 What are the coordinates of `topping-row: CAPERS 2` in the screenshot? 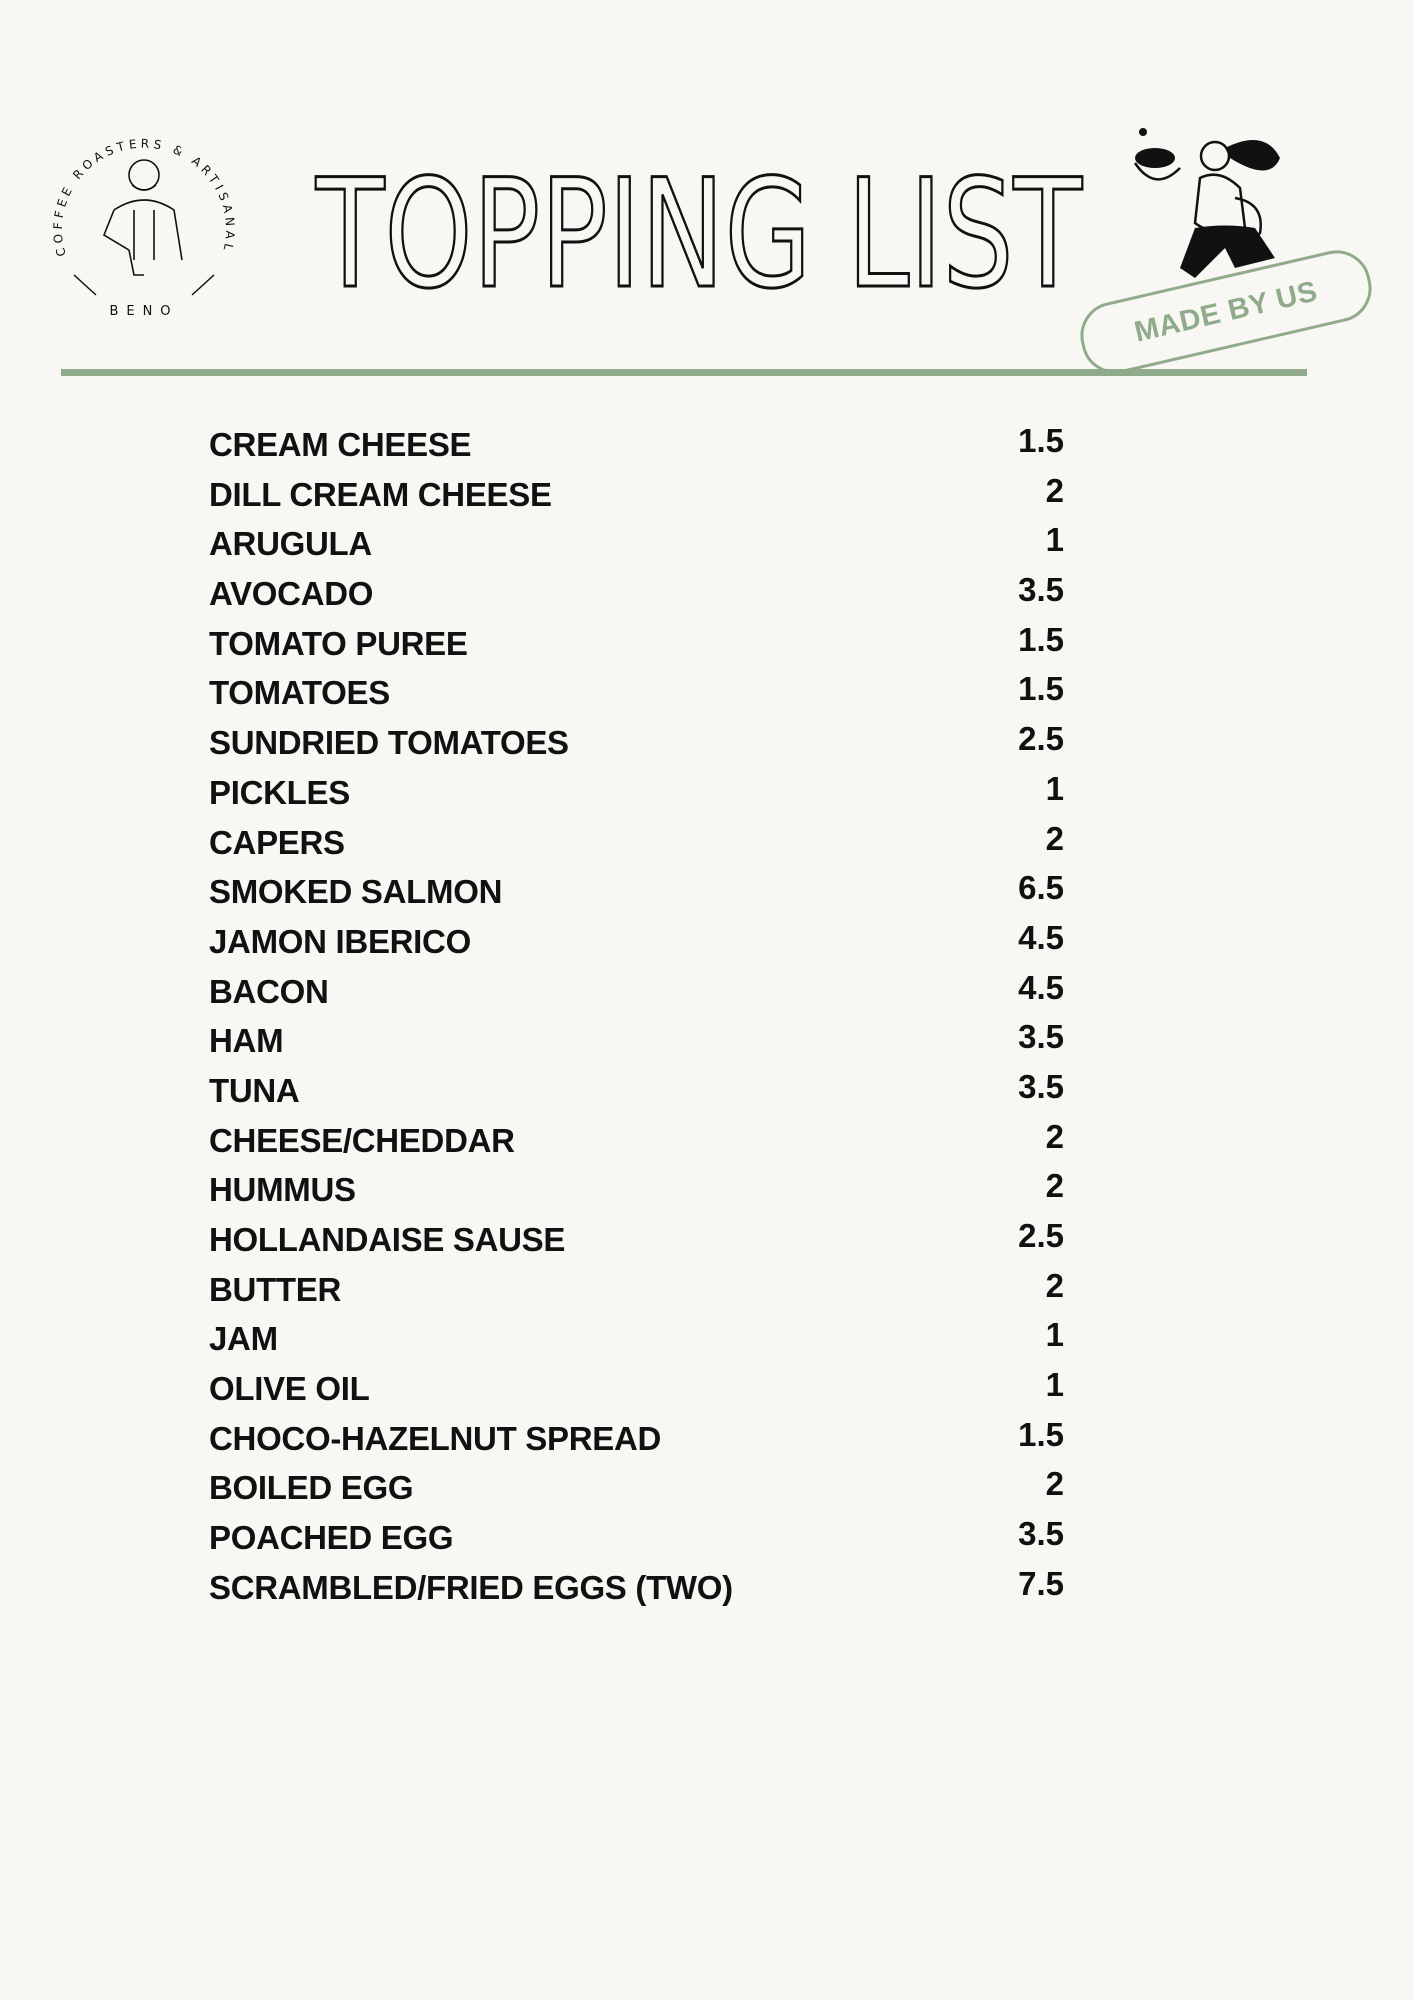 It's located at (636, 841).